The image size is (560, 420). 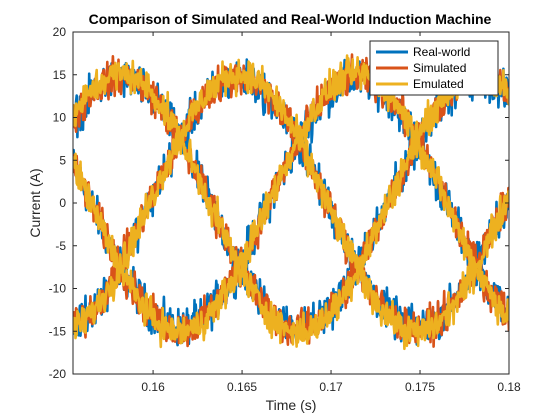 What do you see at coordinates (60, 246) in the screenshot?
I see `y-tick-label: -5` at bounding box center [60, 246].